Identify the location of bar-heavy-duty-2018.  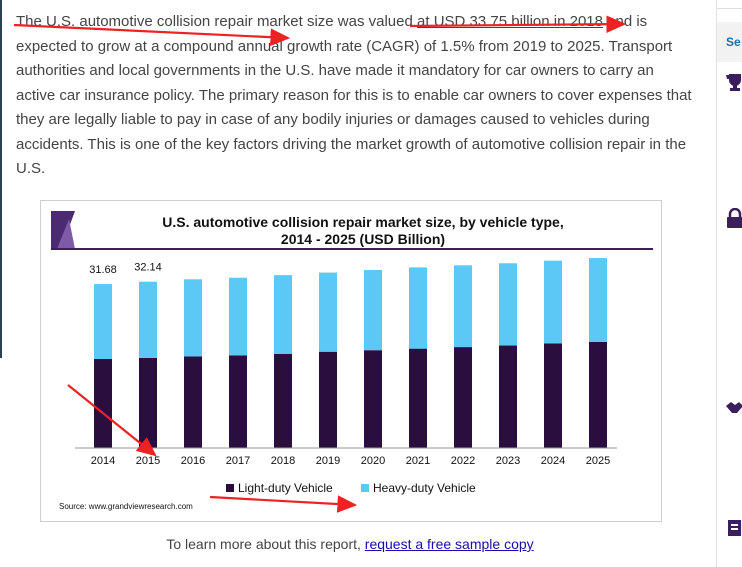
(283, 314).